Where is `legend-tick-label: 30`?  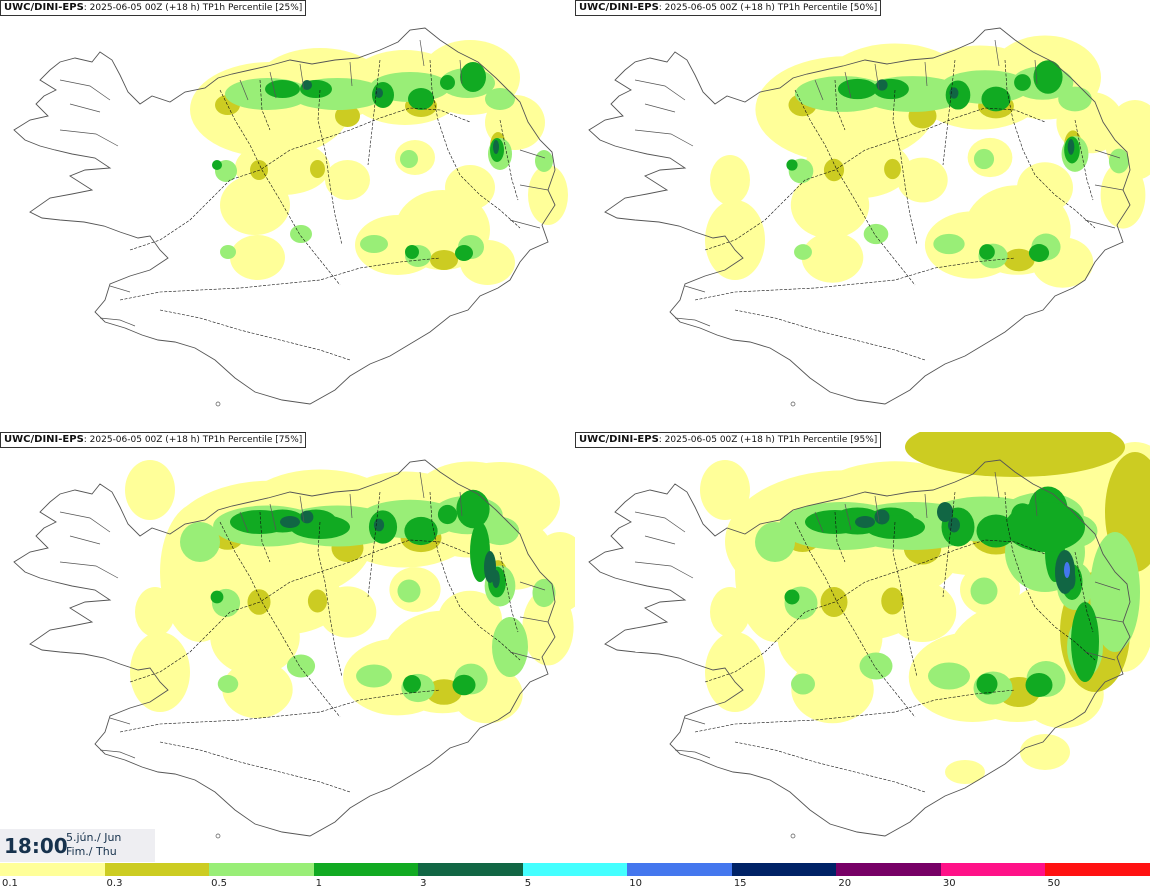
legend-tick-label: 30 is located at coordinates (949, 883).